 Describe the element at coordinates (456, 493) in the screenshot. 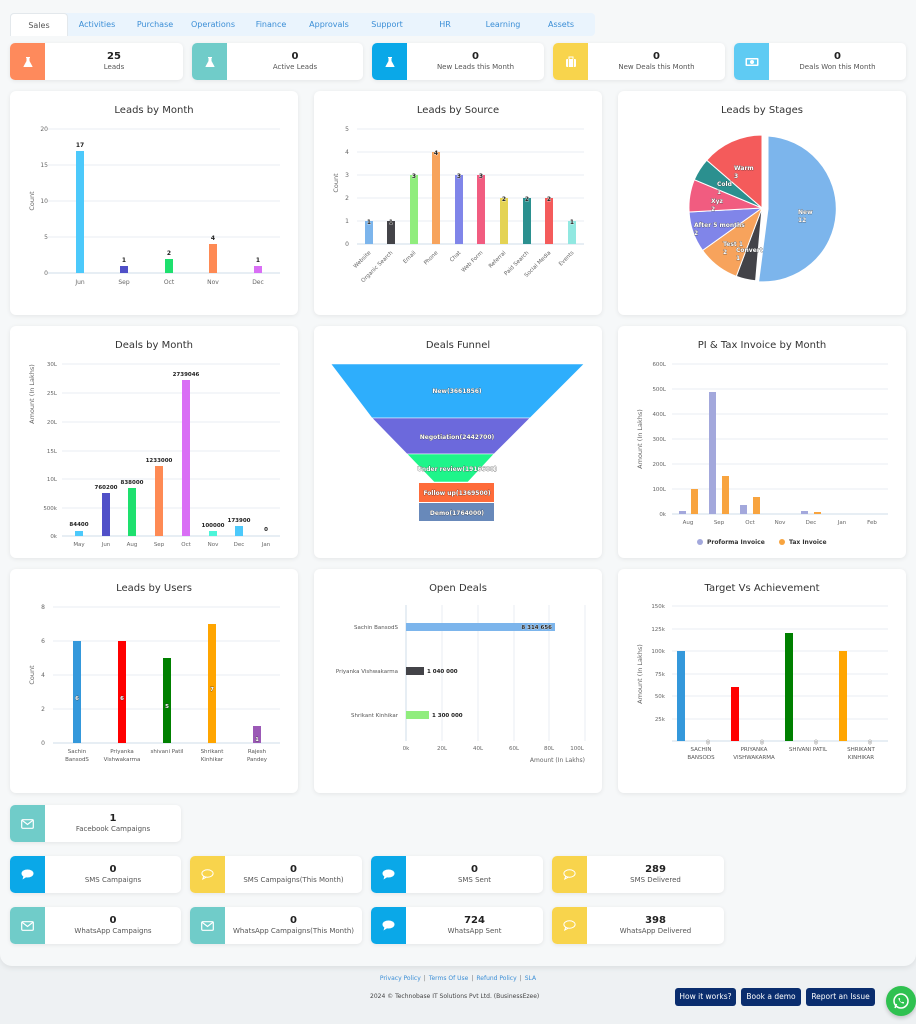

I see `svg-text: Follow up(1369500)` at that location.